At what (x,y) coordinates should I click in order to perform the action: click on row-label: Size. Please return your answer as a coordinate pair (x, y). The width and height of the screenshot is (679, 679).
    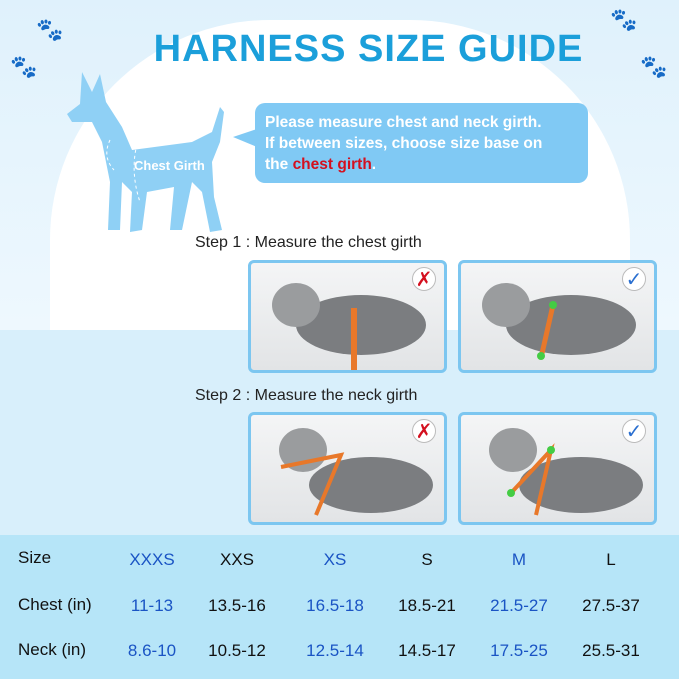
    Looking at the image, I should click on (35, 557).